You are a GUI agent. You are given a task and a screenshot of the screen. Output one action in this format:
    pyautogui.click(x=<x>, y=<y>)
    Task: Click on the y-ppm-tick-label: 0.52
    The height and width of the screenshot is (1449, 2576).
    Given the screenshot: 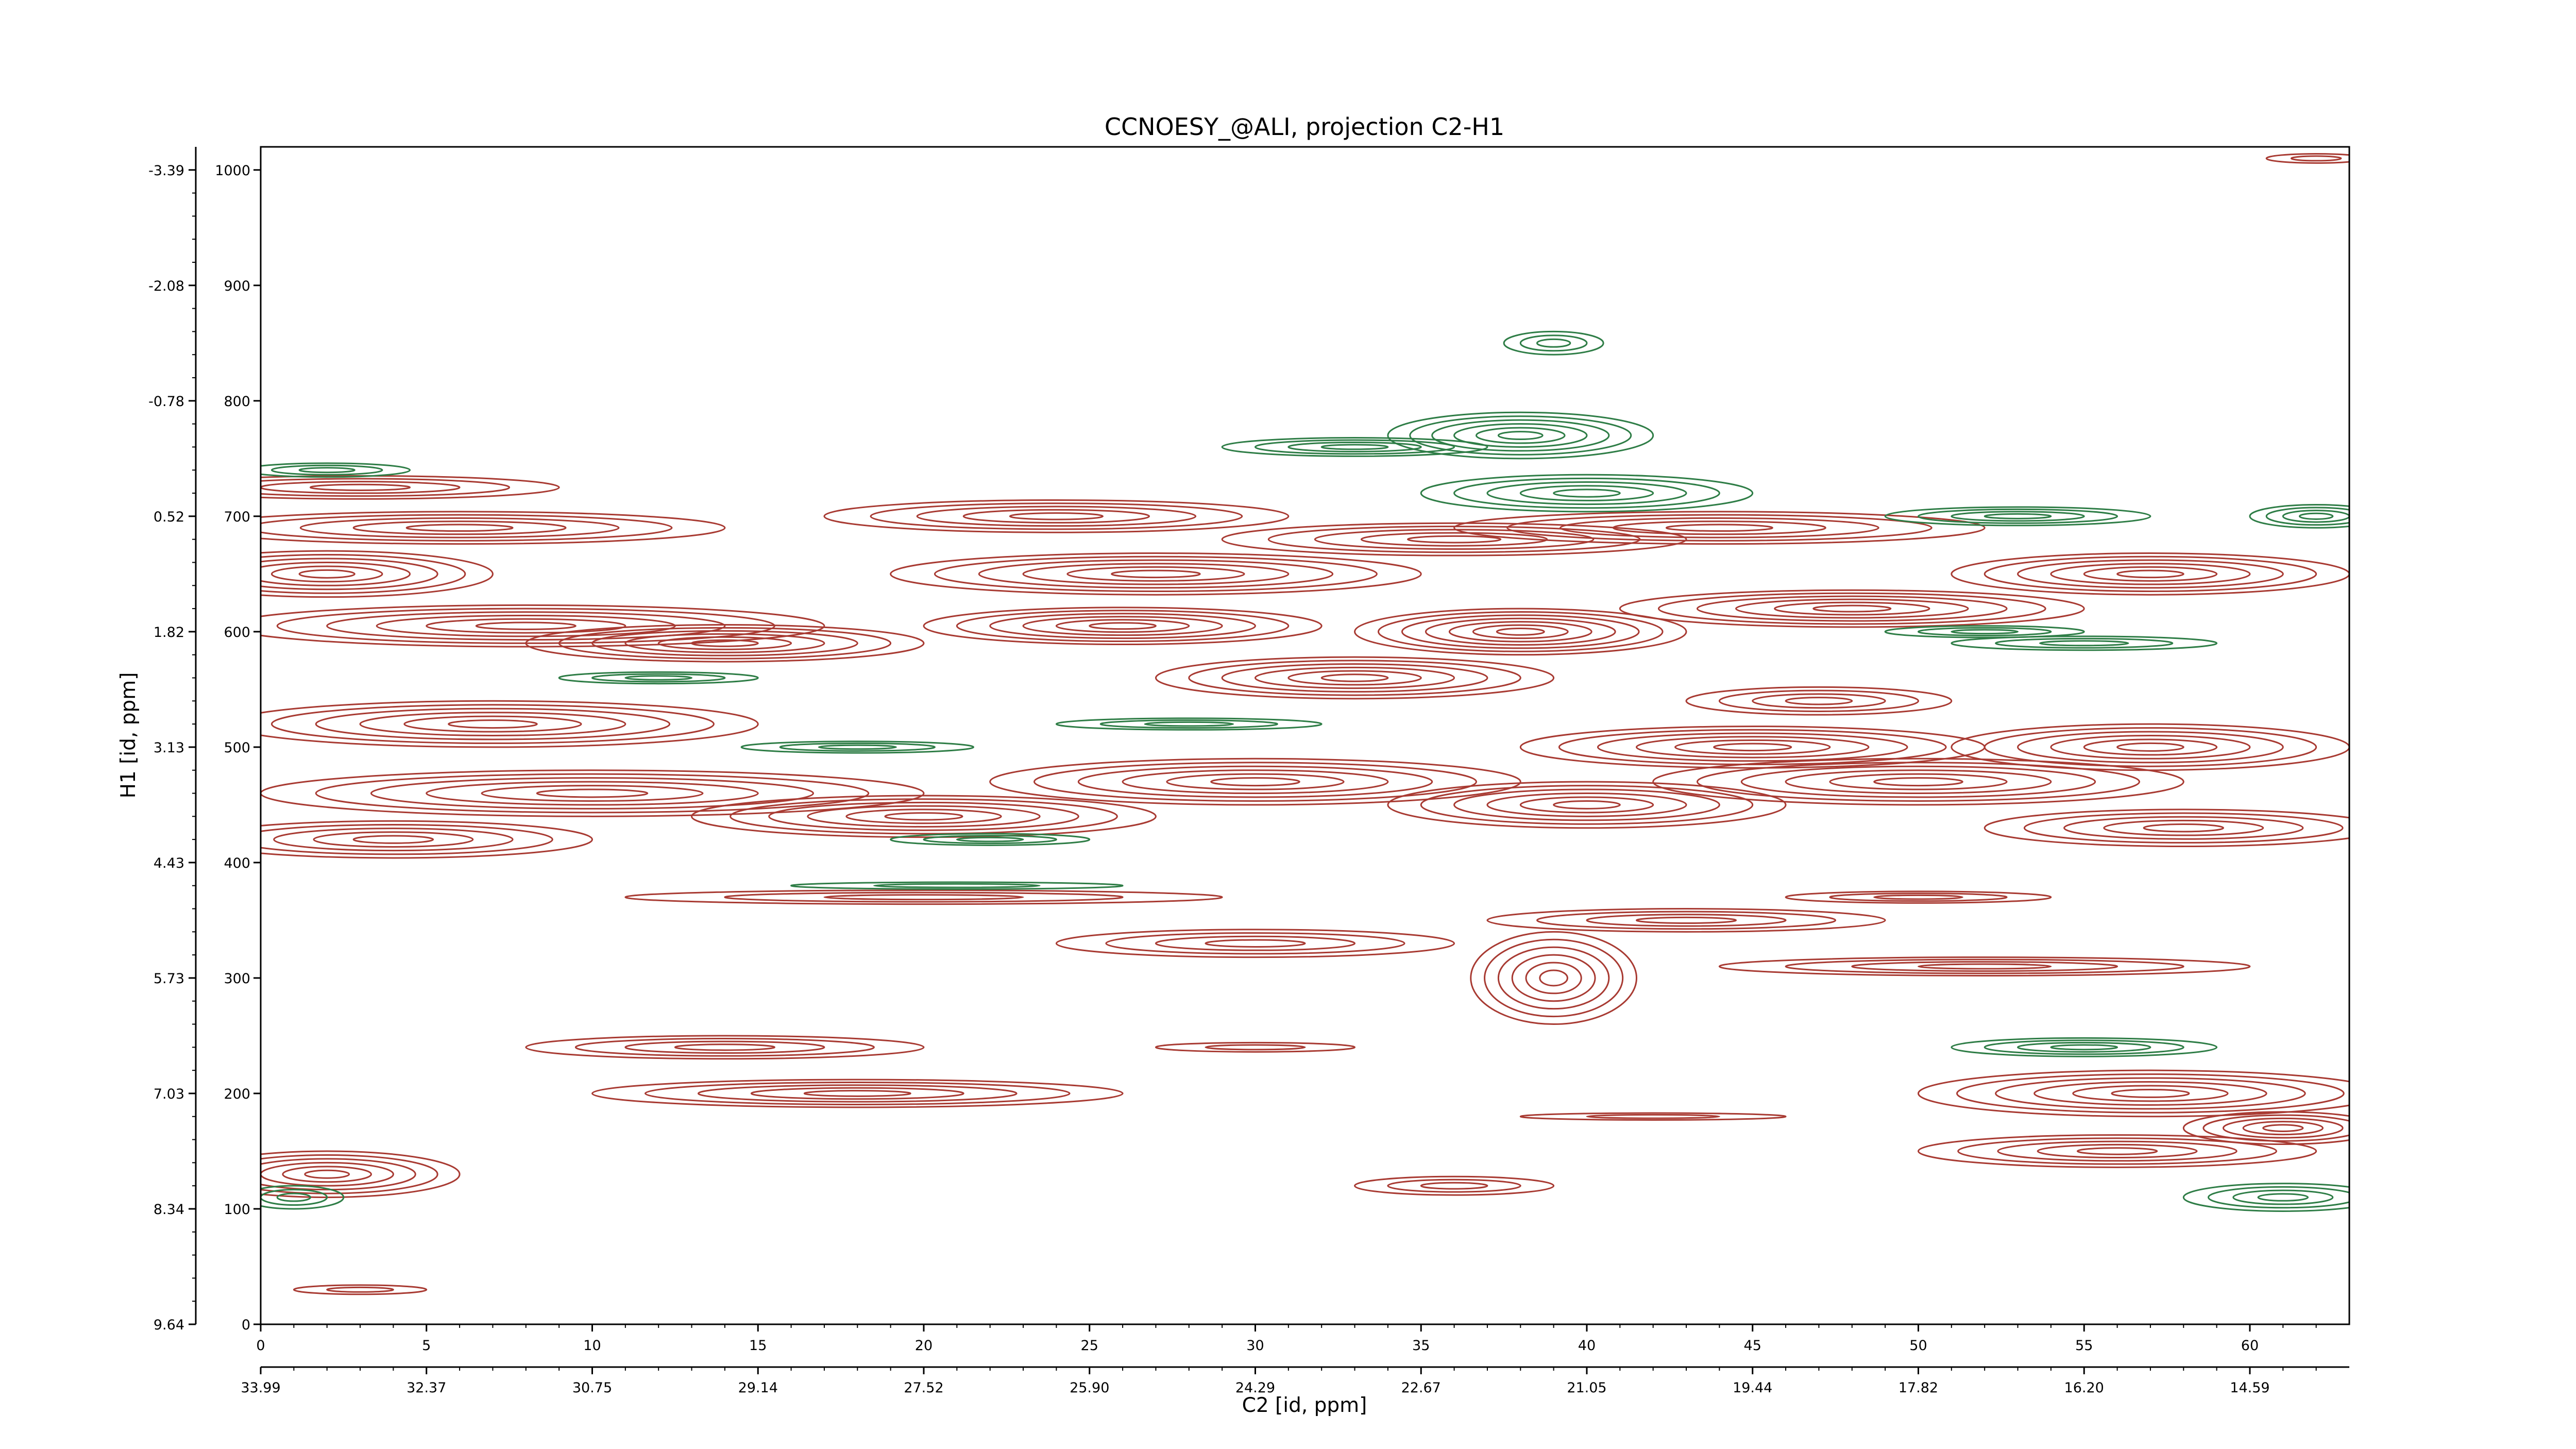 What is the action you would take?
    pyautogui.click(x=169, y=517)
    